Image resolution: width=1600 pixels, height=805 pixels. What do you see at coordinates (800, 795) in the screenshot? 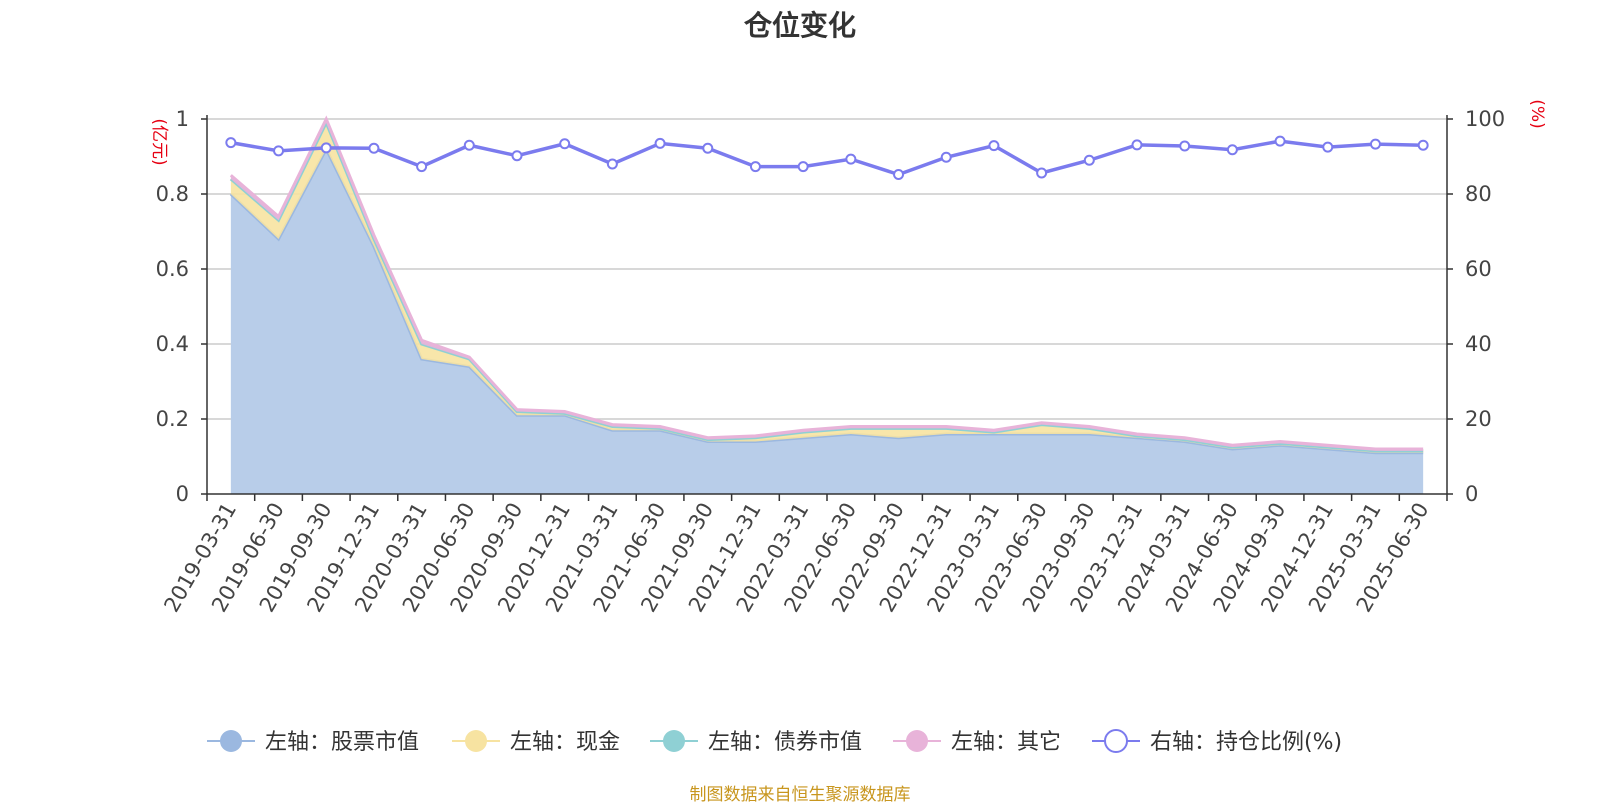
I see `source-note: 制图数据来自恒生聚源数据库` at bounding box center [800, 795].